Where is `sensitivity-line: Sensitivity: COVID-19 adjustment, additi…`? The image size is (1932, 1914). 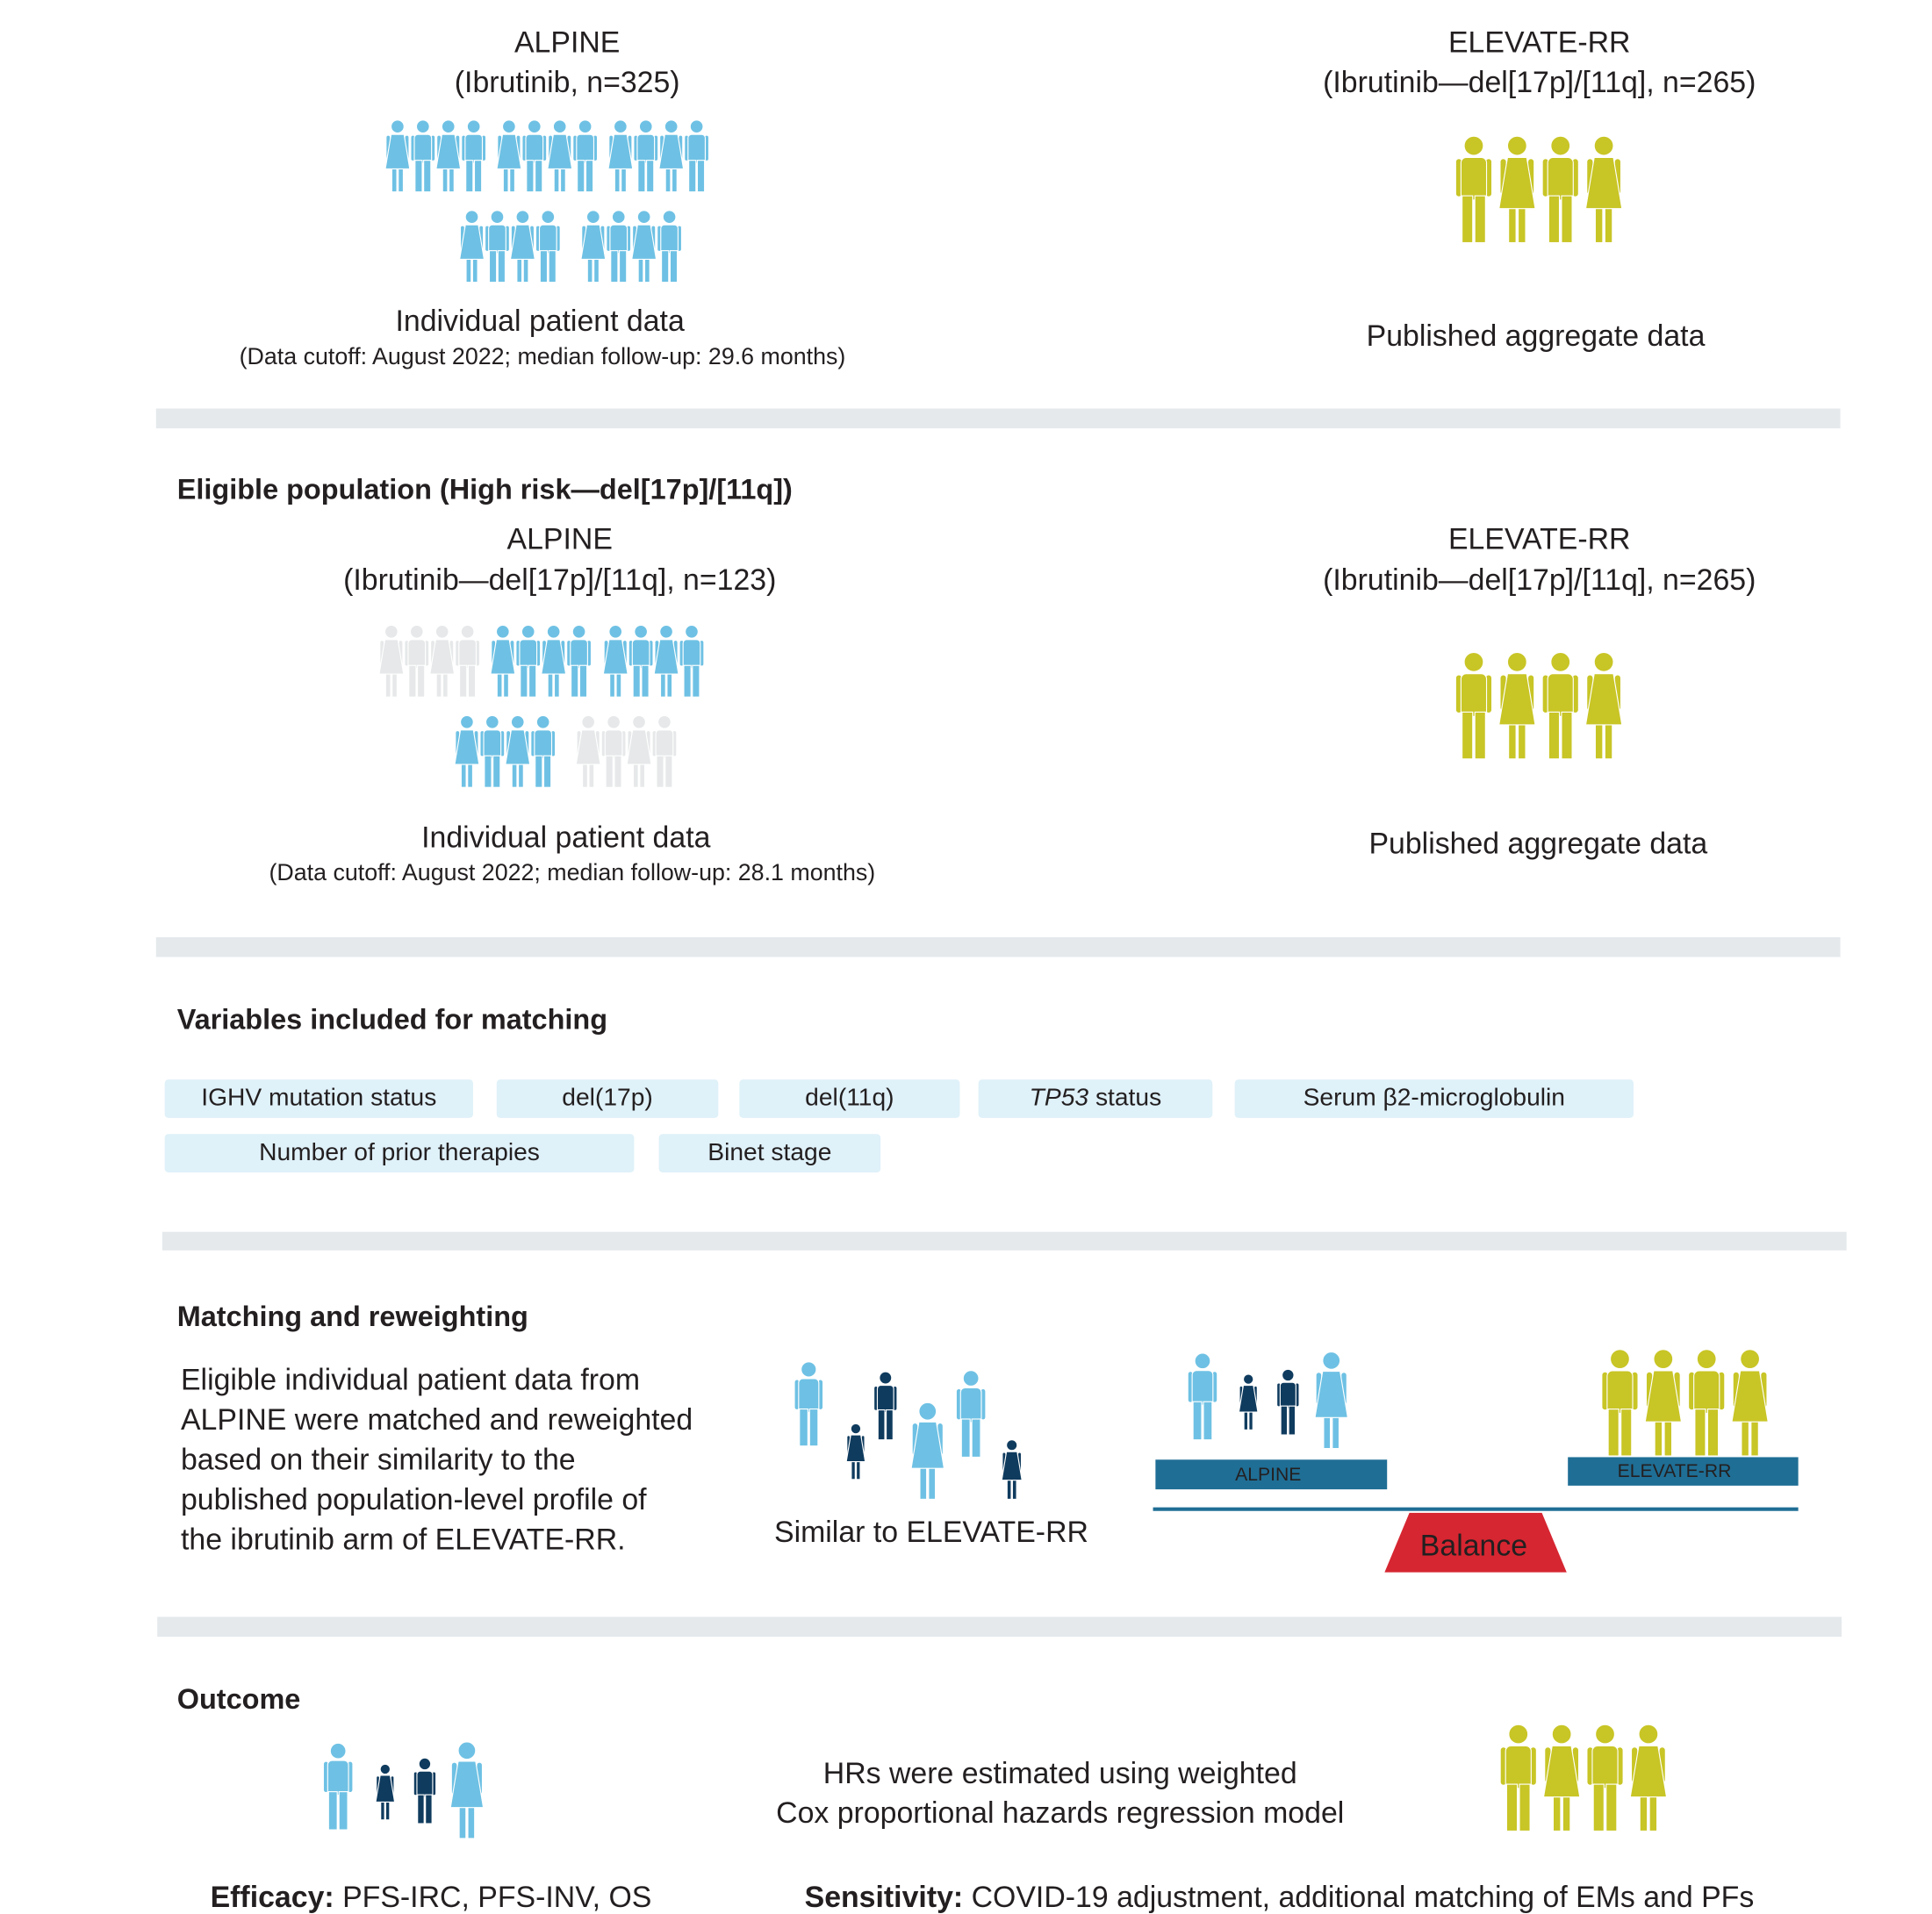
sensitivity-line: Sensitivity: COVID-19 adjustment, additi… is located at coordinates (1280, 1897).